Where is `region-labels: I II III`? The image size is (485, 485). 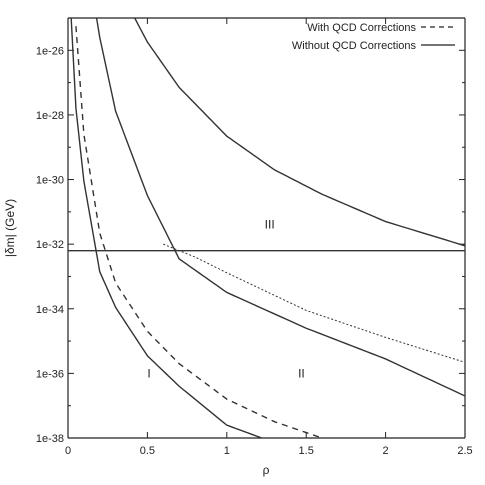
region-labels: I II III is located at coordinates (225, 299).